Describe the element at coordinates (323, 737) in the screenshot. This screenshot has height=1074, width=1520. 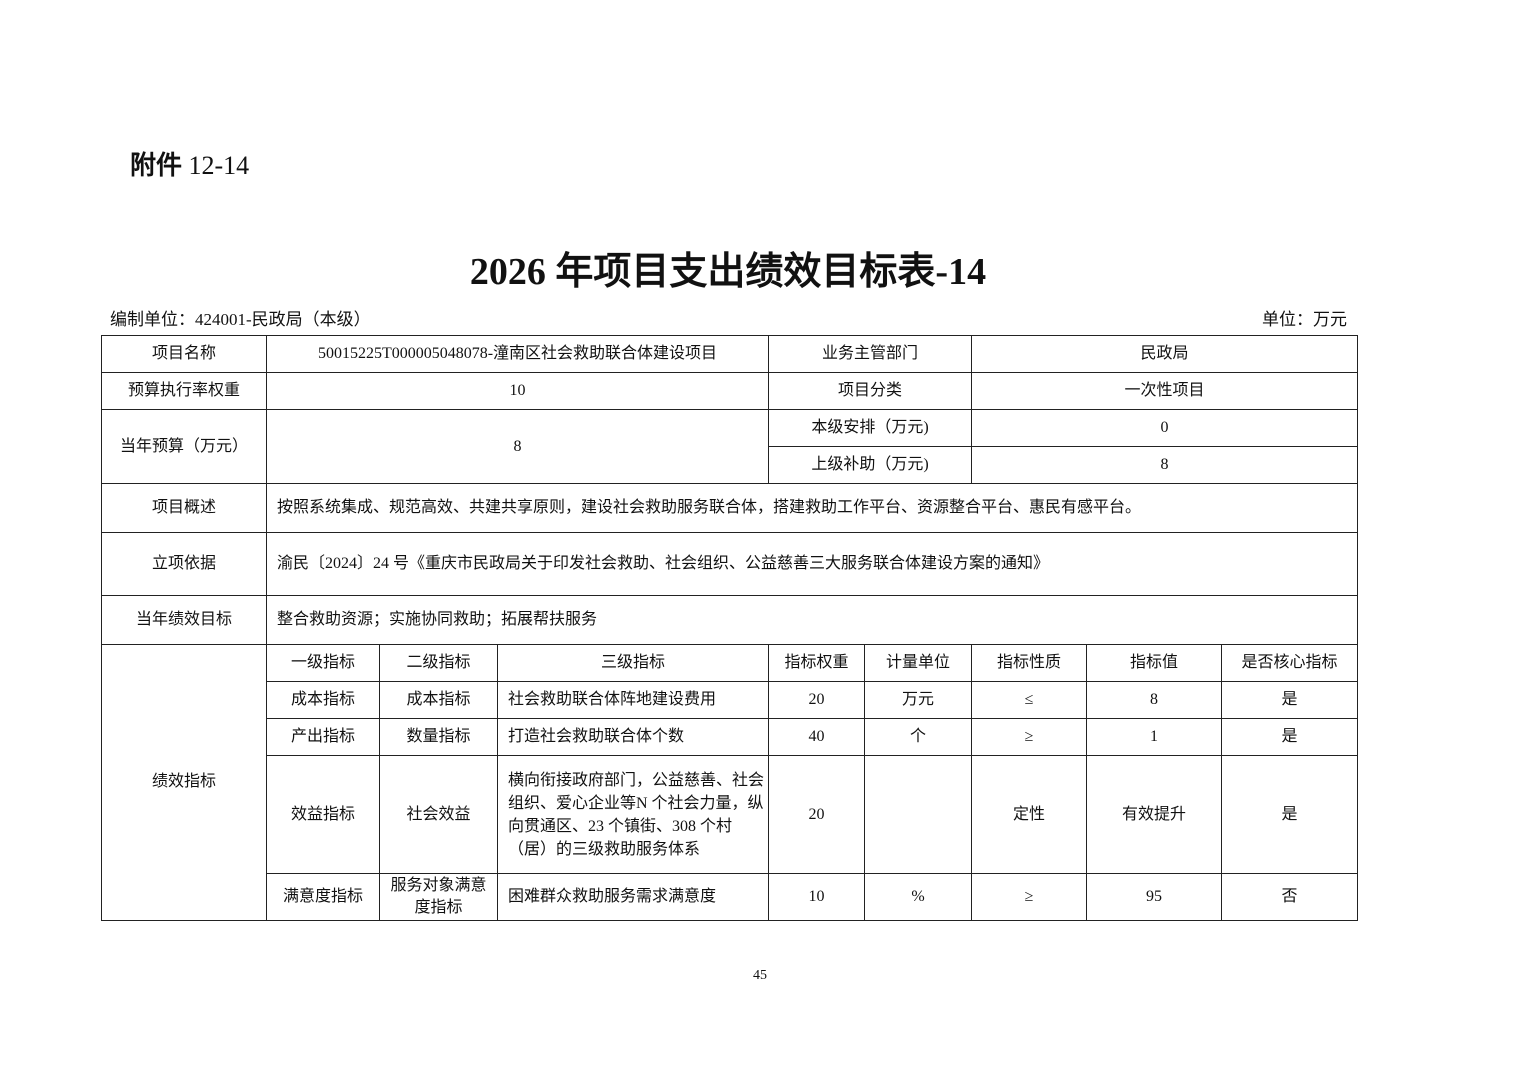
I see `level1-cell: 产出指标` at that location.